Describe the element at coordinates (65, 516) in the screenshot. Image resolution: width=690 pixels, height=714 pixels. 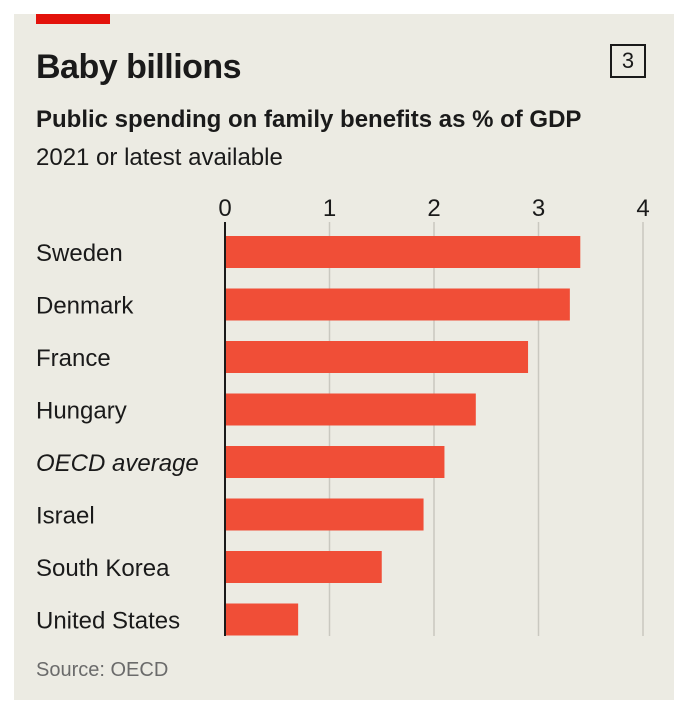
I see `category-label-israel: Israel` at that location.